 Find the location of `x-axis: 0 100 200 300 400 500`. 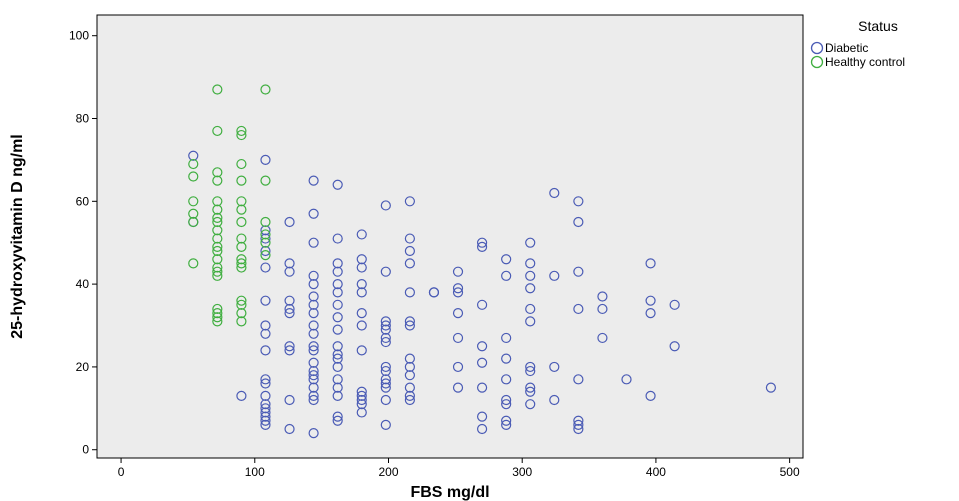

x-axis: 0 100 200 300 400 500 is located at coordinates (459, 468).